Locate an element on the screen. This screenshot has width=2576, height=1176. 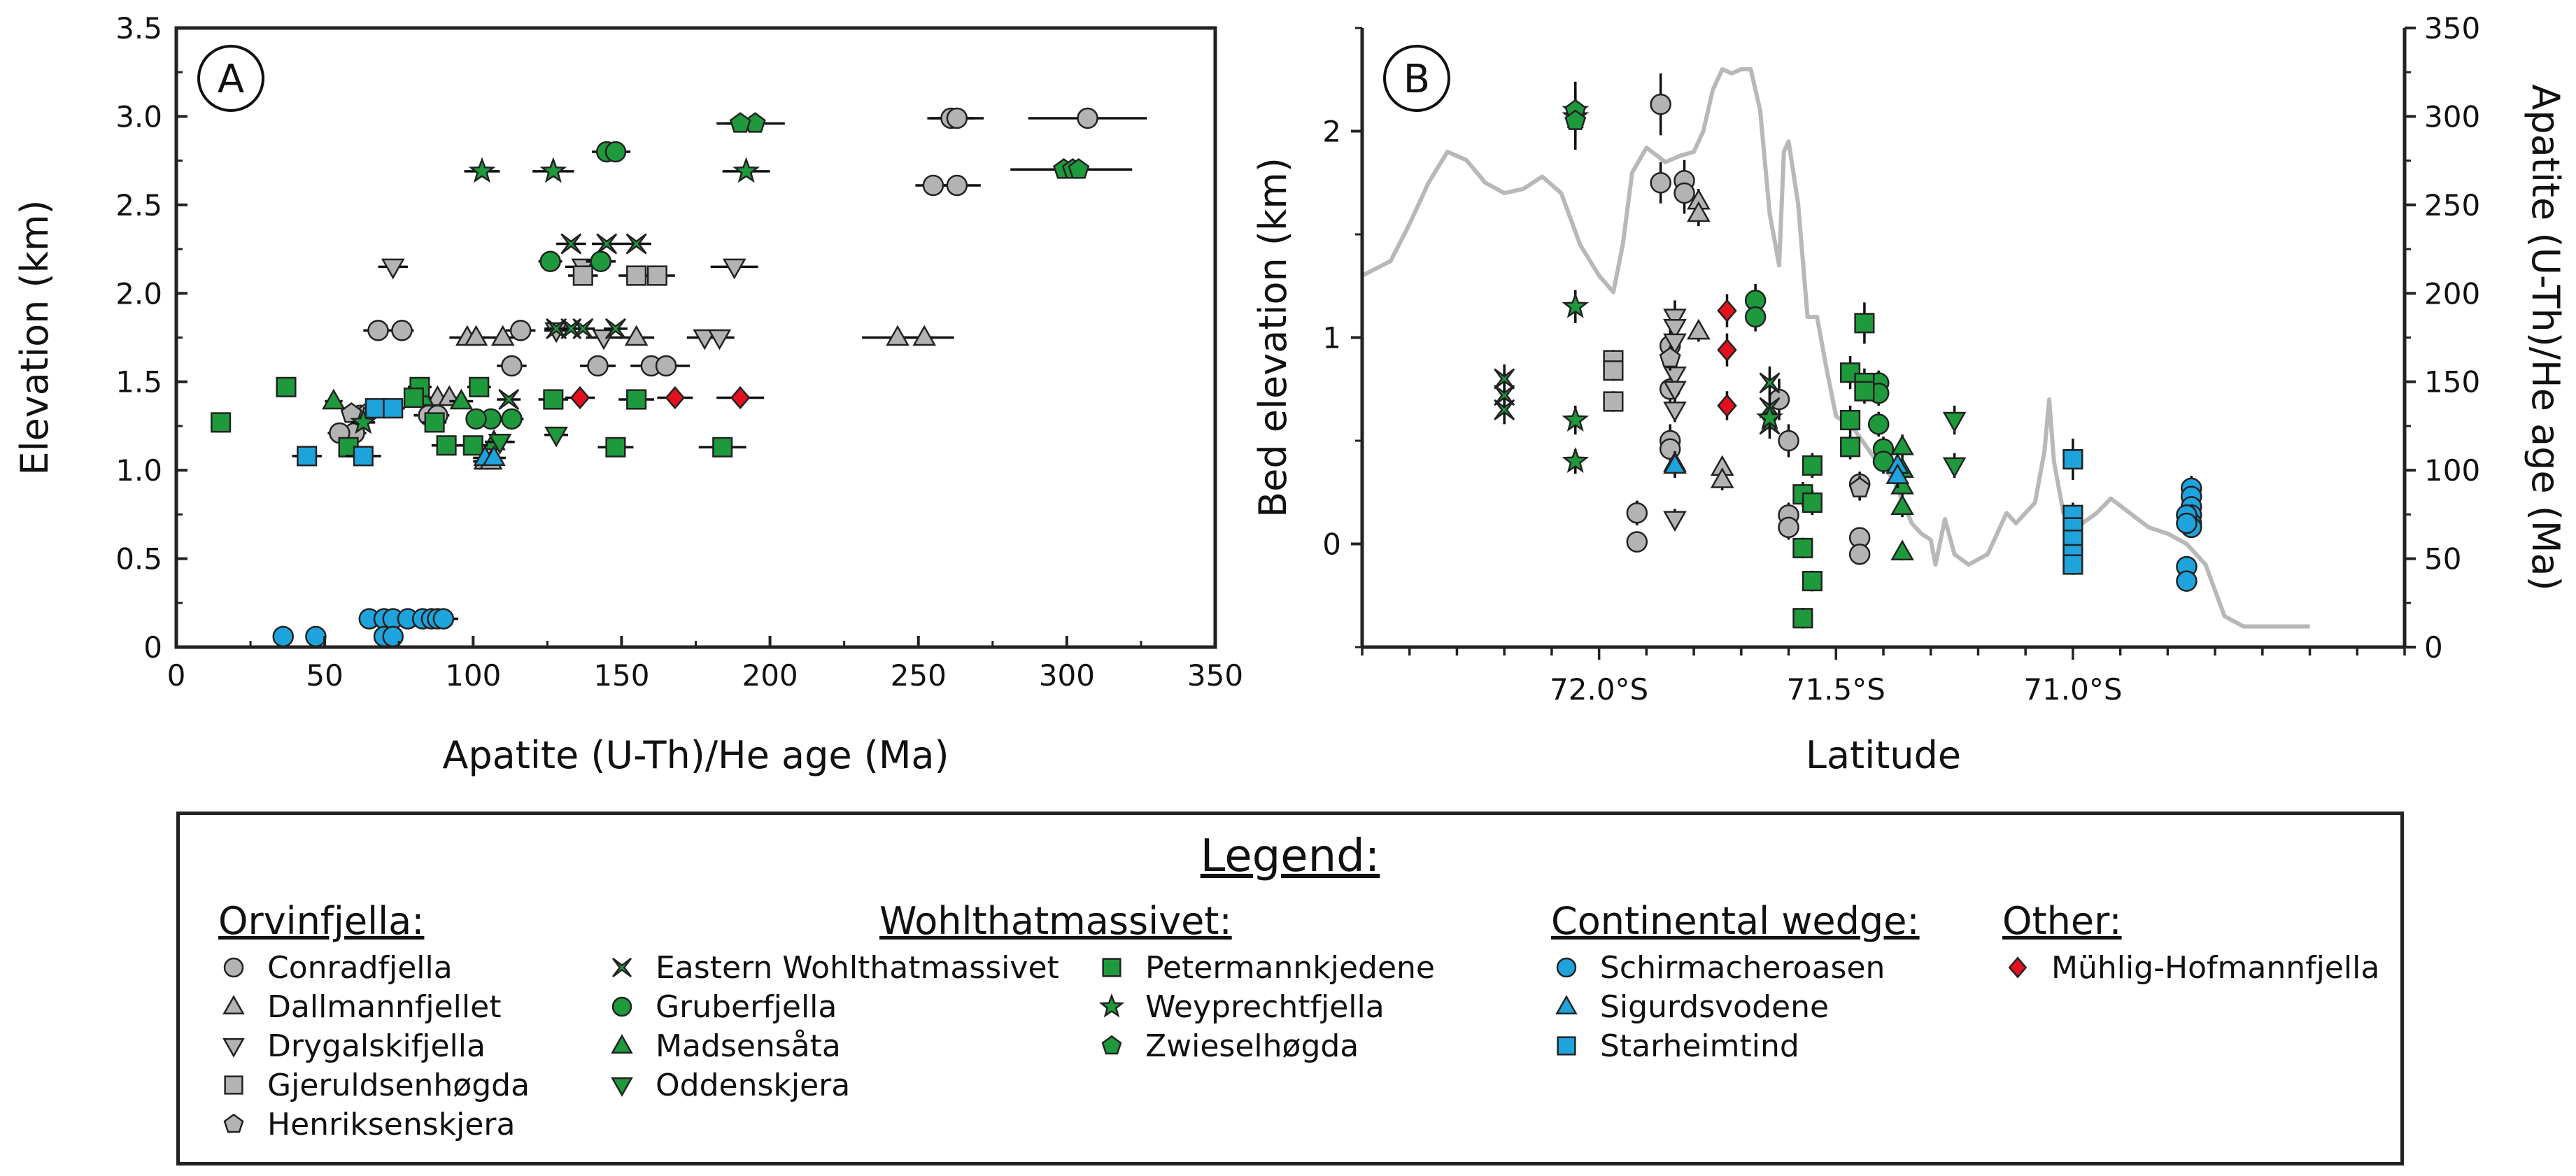
y-tick-label: 3.0 is located at coordinates (138, 116).